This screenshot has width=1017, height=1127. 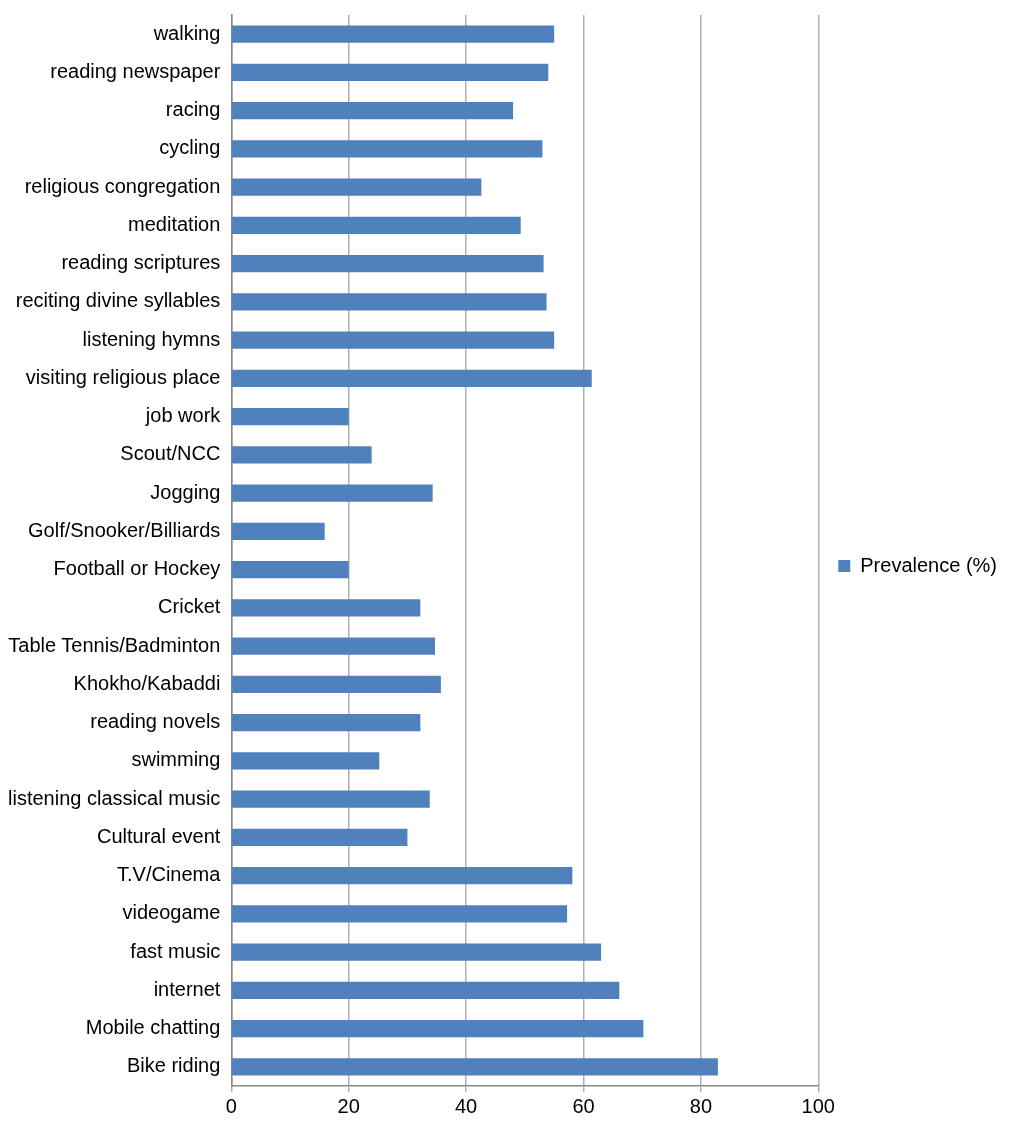 What do you see at coordinates (153, 1027) in the screenshot?
I see `y-tick-label: Mobile chatting` at bounding box center [153, 1027].